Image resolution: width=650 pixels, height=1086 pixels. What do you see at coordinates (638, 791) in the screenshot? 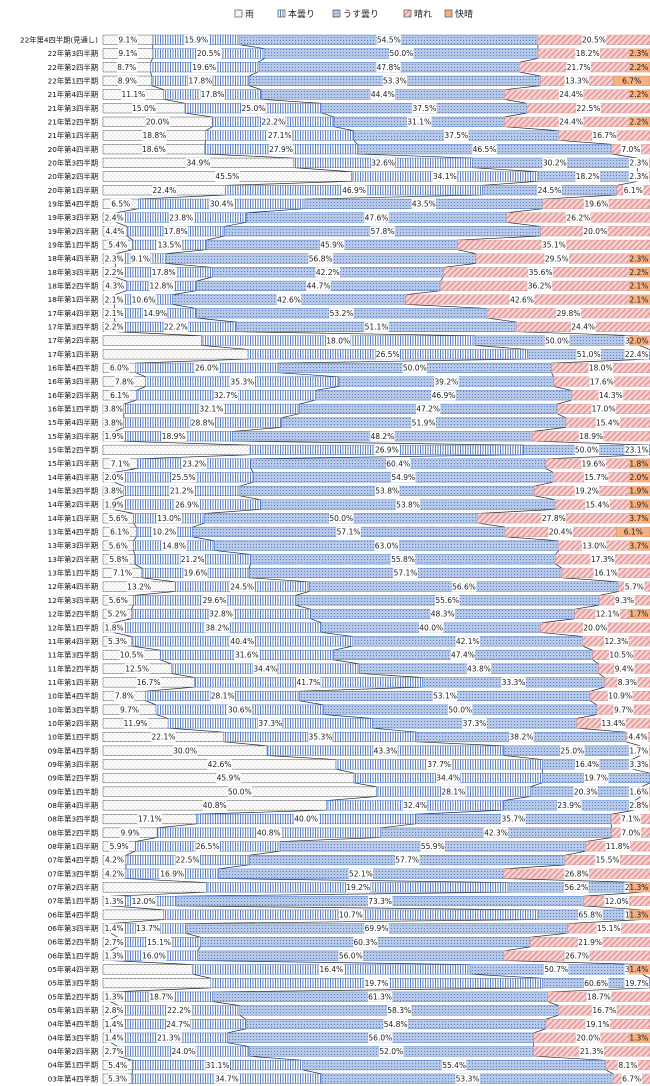
I see `data-label-sunny: 1.6%` at bounding box center [638, 791].